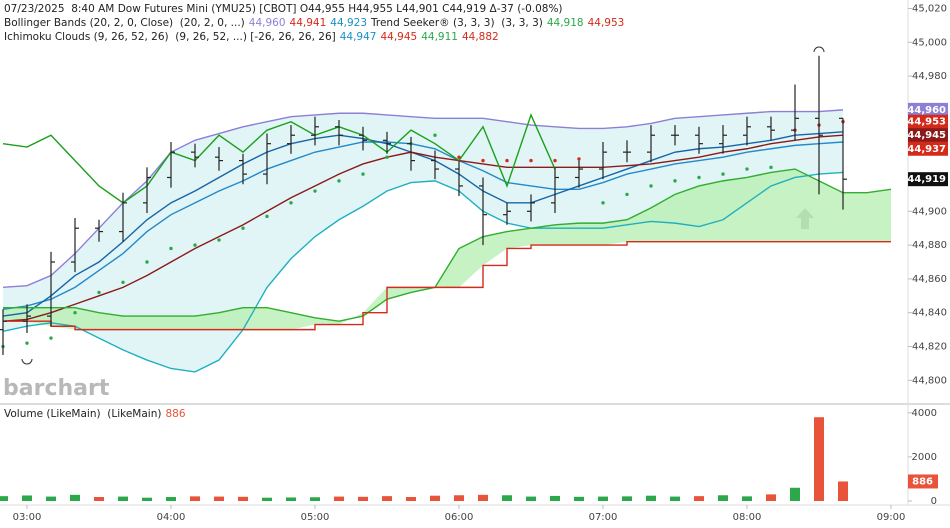 The image size is (950, 528). I want to click on price-tag-label: 44,953, so click(926, 122).